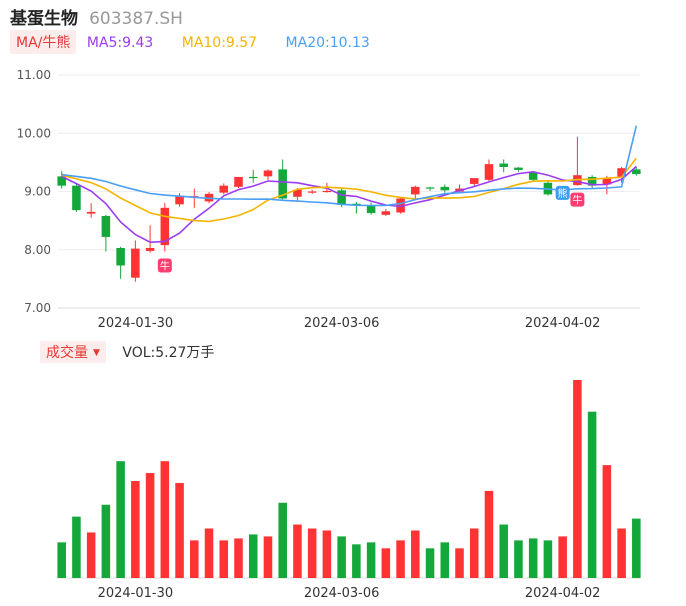 Image resolution: width=686 pixels, height=606 pixels. Describe the element at coordinates (563, 593) in the screenshot. I see `volume-x-tick-label: 2024-04-02` at that location.